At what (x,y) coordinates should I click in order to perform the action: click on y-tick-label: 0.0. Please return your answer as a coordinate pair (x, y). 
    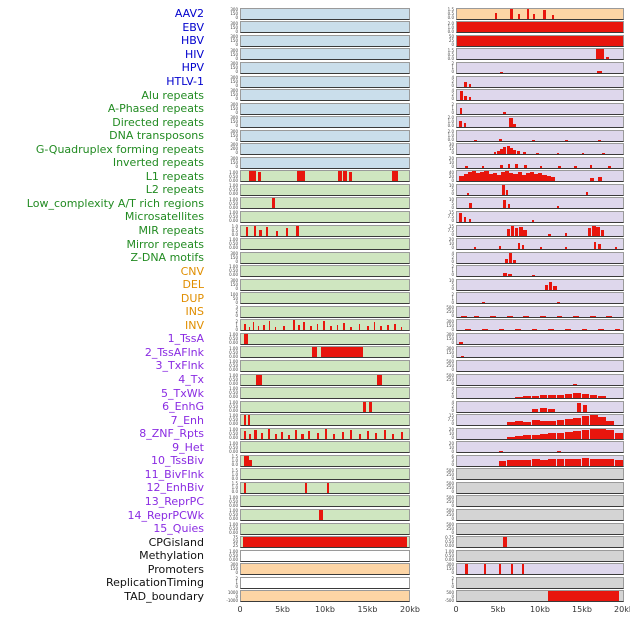
    Looking at the image, I should click on (450, 18).